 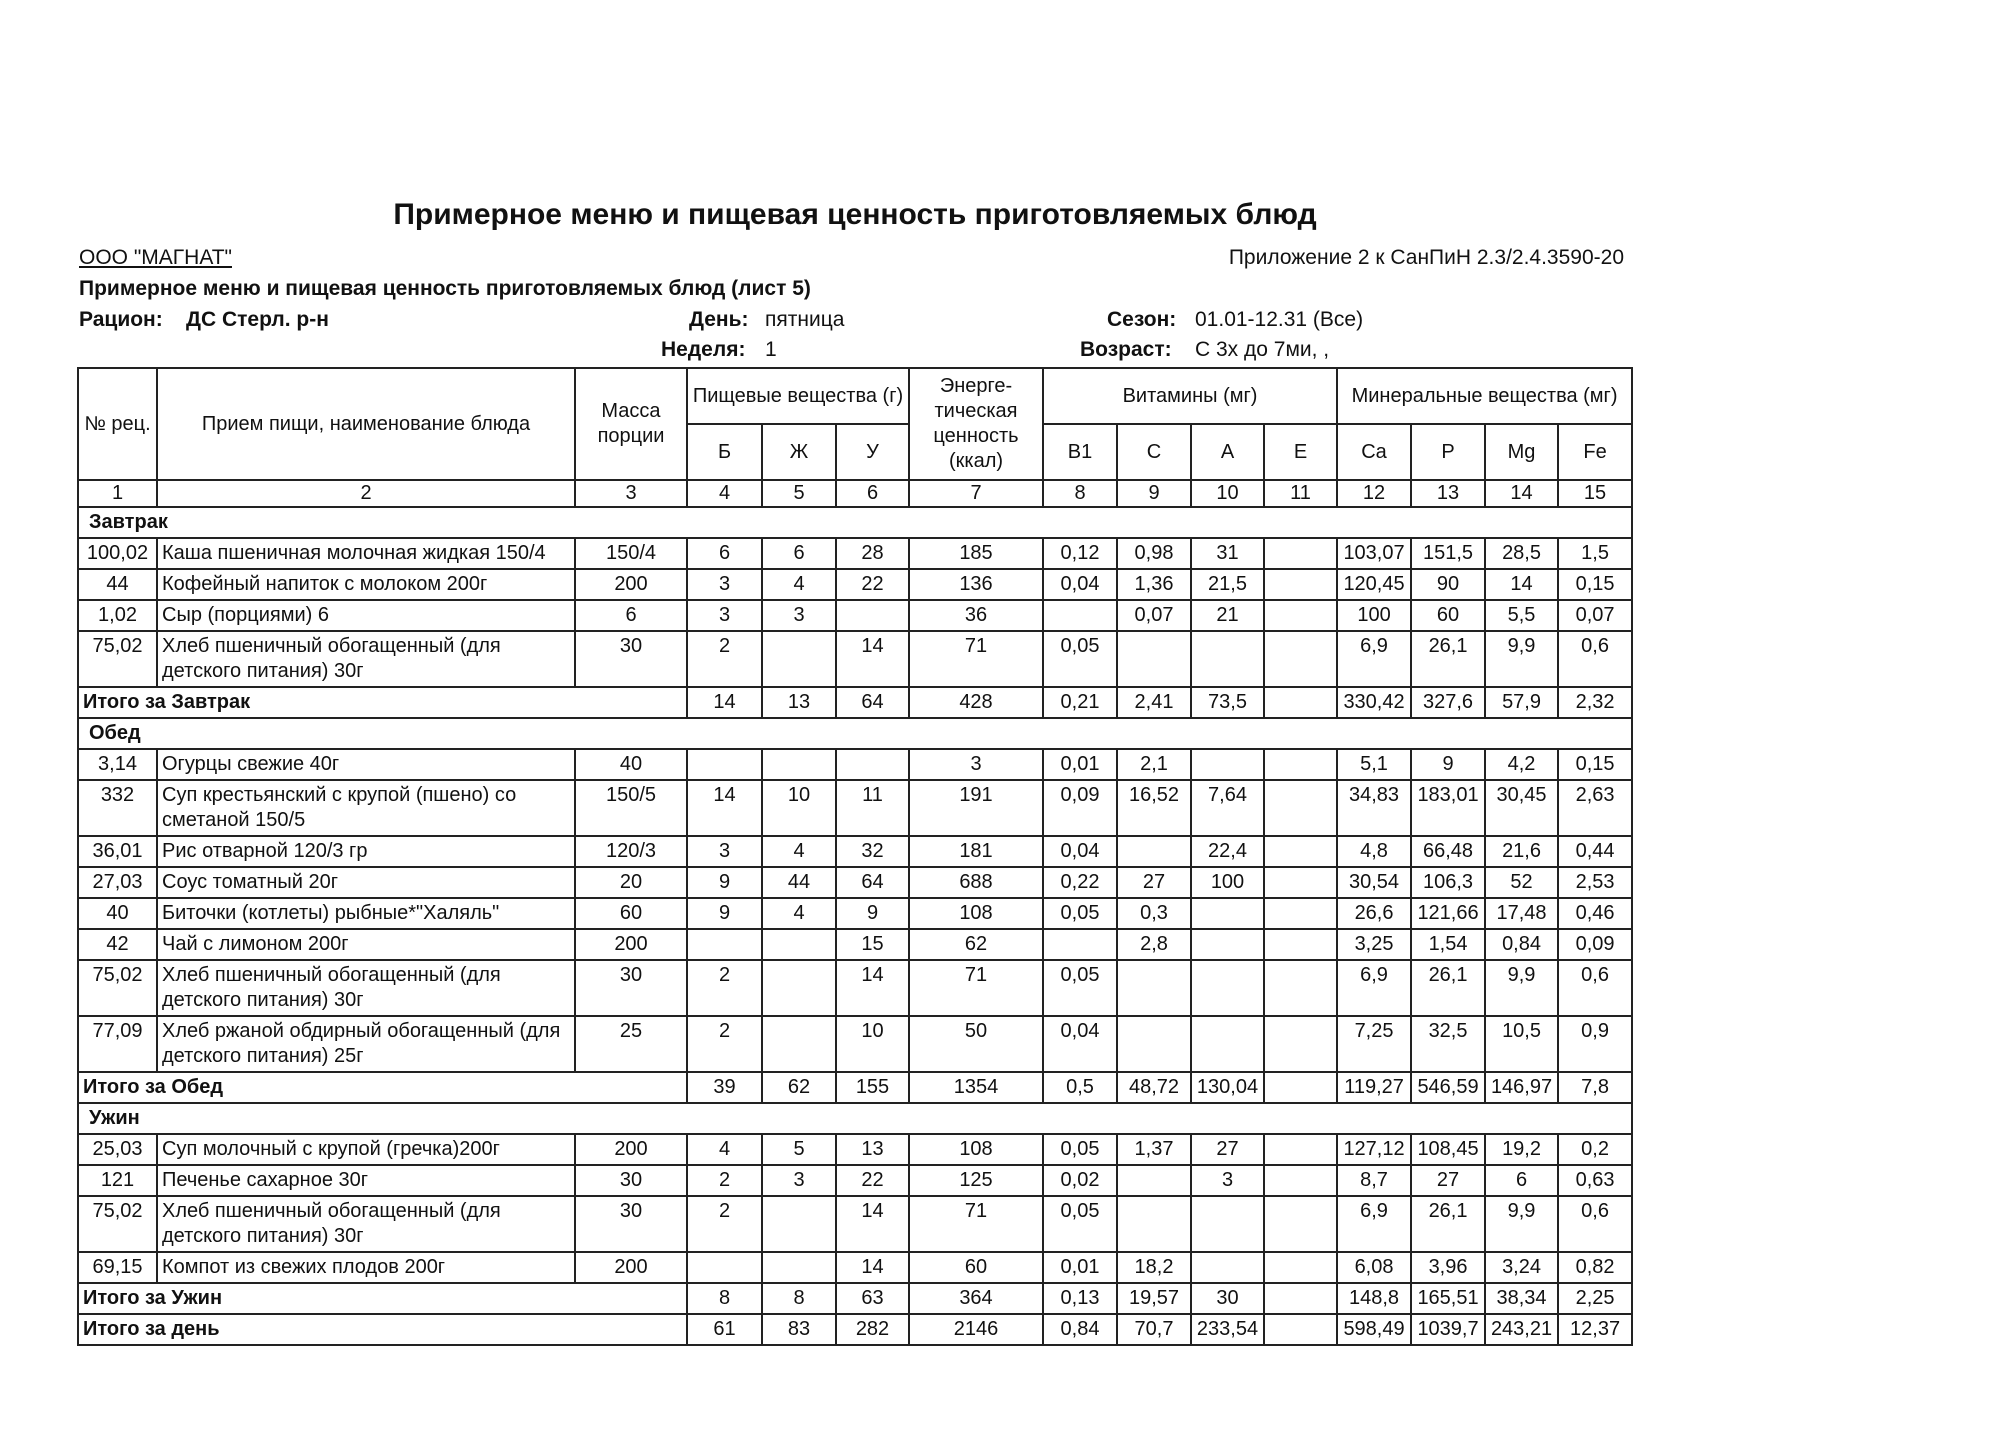 What do you see at coordinates (1227, 553) in the screenshot?
I see `cell: 31` at bounding box center [1227, 553].